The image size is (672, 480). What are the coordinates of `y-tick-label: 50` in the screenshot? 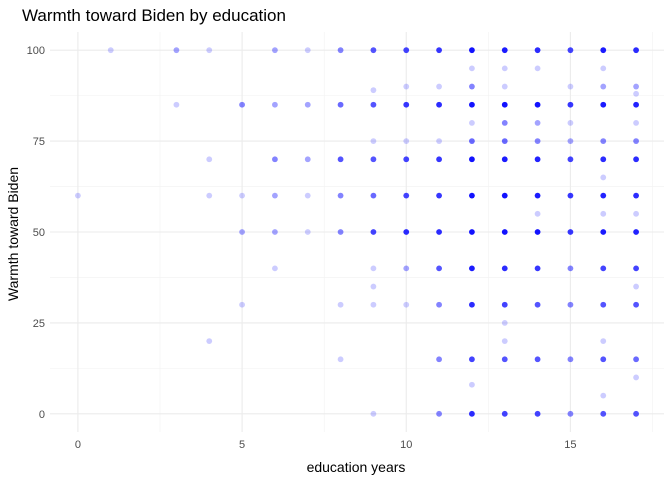 It's located at (39, 233).